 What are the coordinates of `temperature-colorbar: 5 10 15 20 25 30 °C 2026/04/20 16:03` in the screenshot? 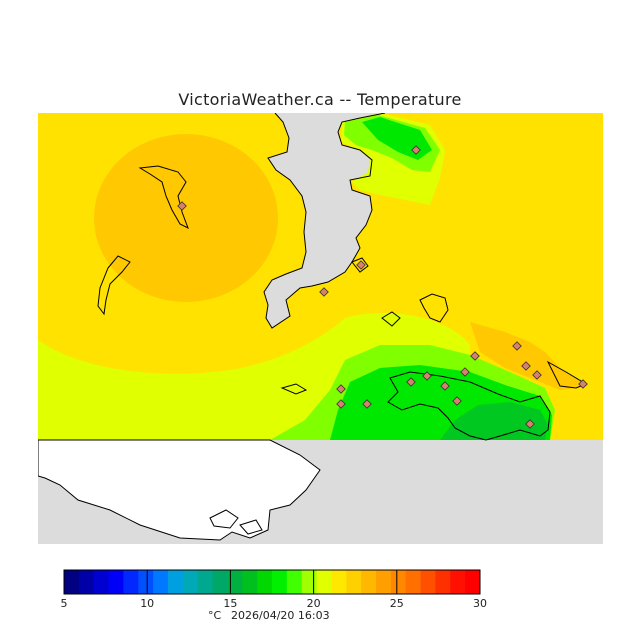 It's located at (274, 595).